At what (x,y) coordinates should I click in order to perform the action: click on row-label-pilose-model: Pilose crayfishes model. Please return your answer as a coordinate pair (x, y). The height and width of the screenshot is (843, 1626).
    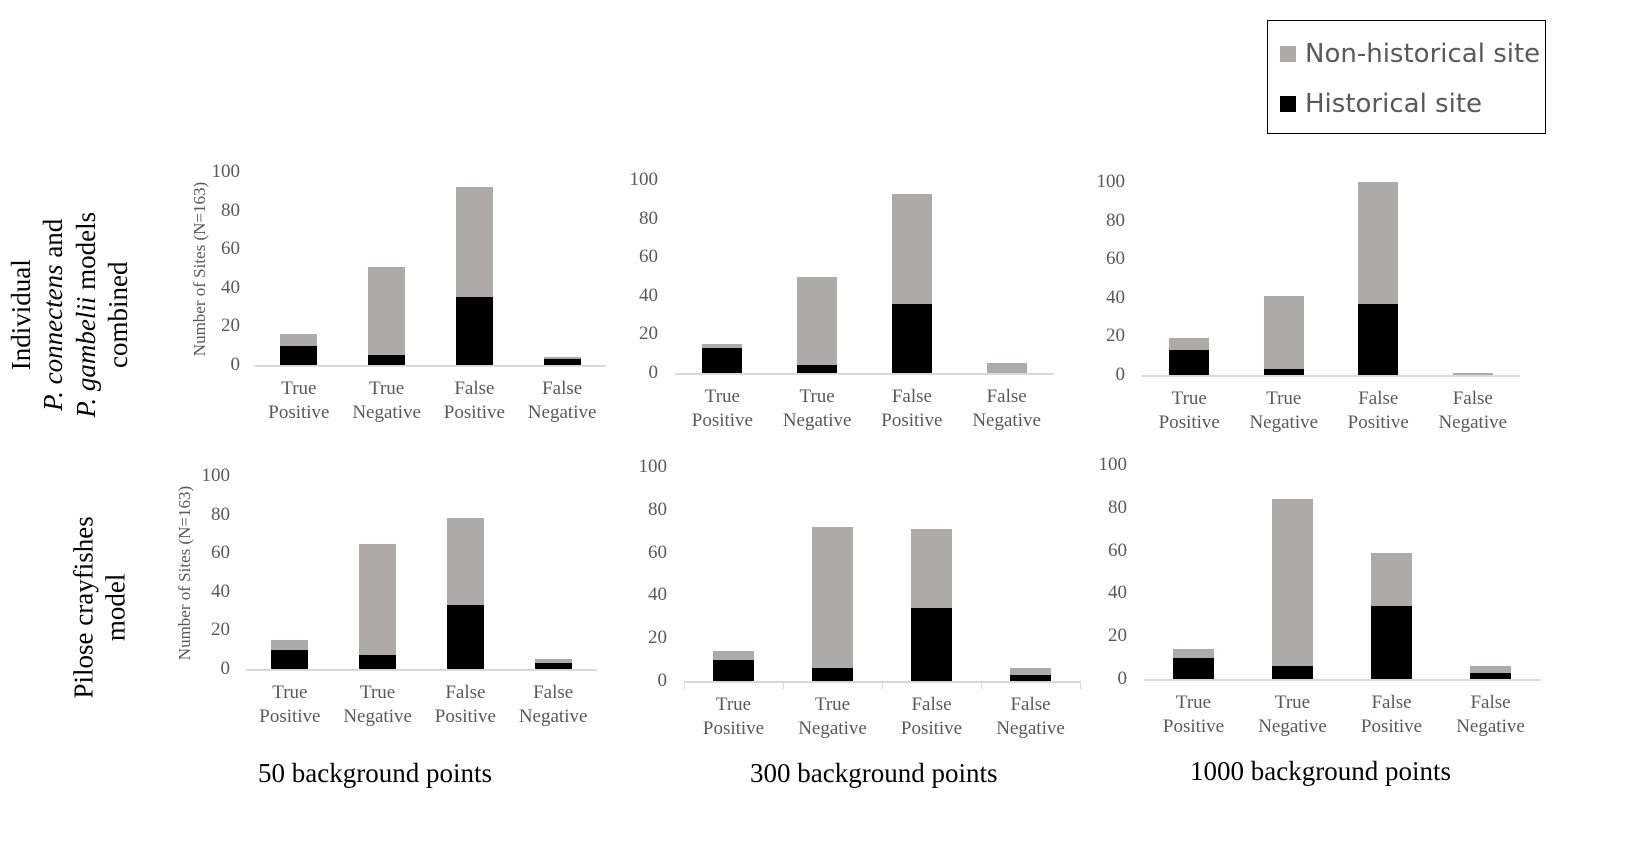
    Looking at the image, I should click on (100, 607).